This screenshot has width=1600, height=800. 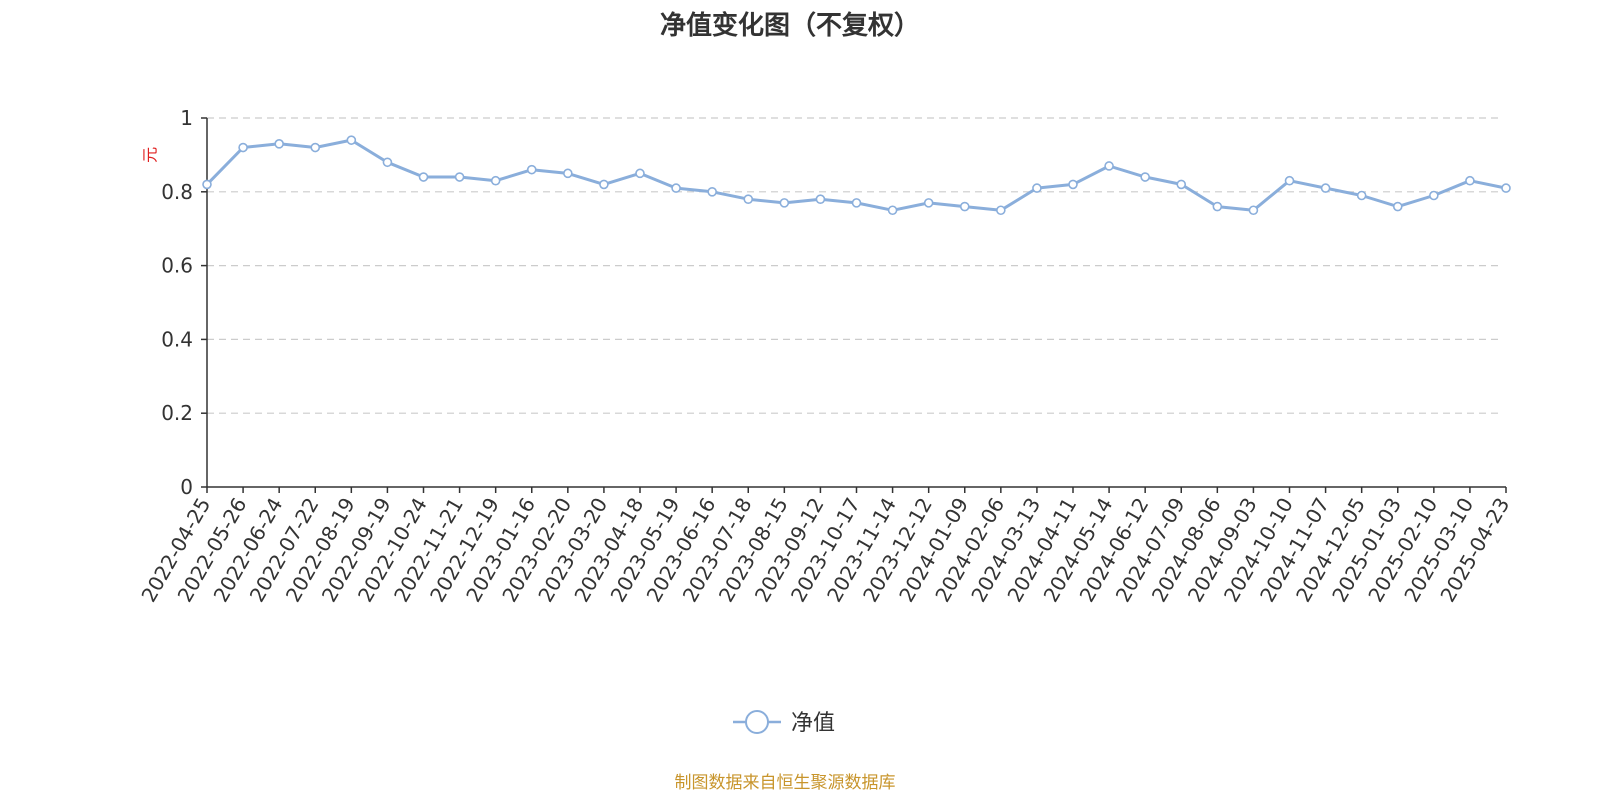 I want to click on y-tick-label: 0.4, so click(x=177, y=339).